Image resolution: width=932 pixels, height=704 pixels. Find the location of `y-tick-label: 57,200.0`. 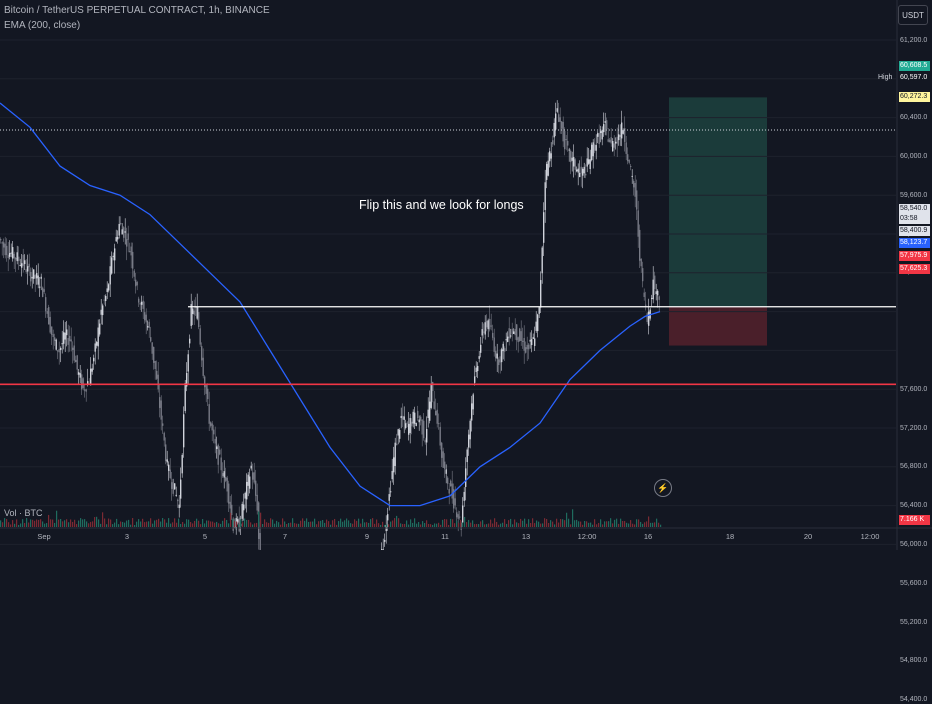

y-tick-label: 57,200.0 is located at coordinates (914, 428).